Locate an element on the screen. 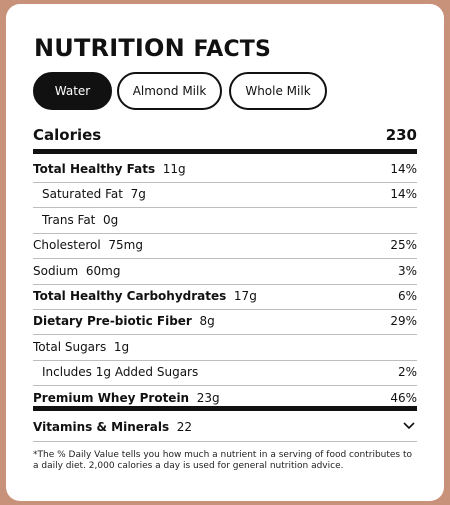 This screenshot has height=505, width=450. thick-divider is located at coordinates (225, 151).